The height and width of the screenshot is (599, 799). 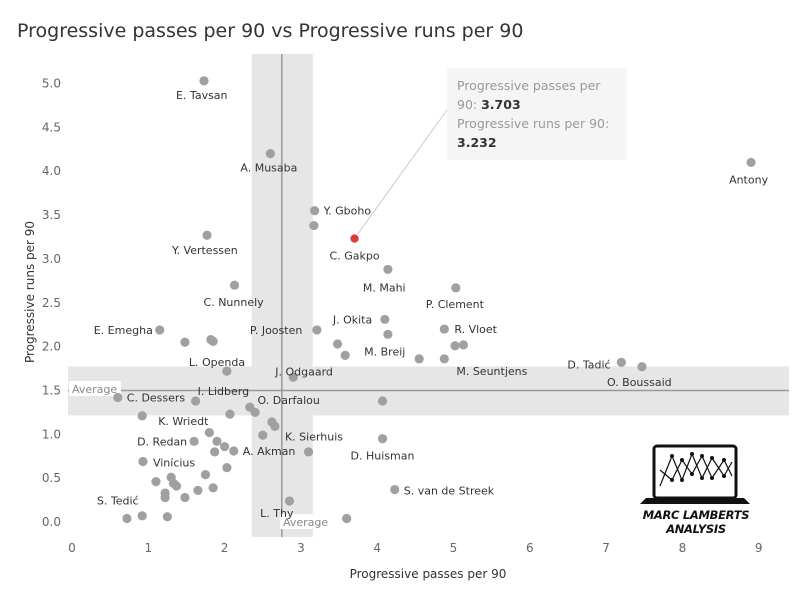 What do you see at coordinates (305, 522) in the screenshot?
I see `x-average-label: Average` at bounding box center [305, 522].